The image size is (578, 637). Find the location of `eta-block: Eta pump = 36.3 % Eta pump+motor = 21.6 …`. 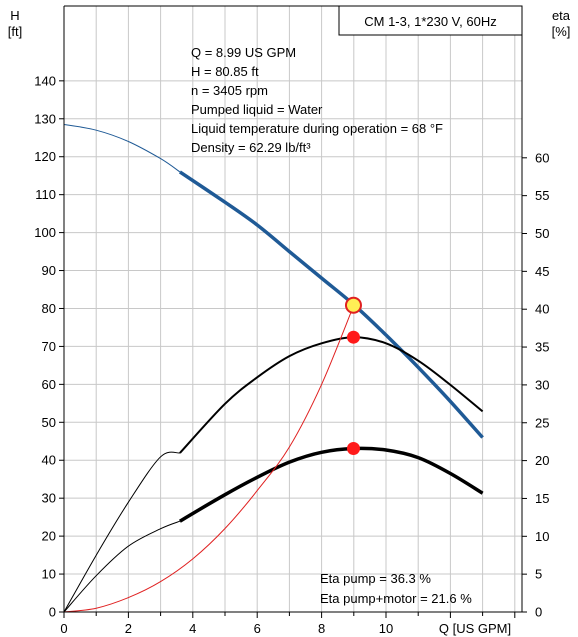

eta-block: Eta pump = 36.3 % Eta pump+motor = 21.6 … is located at coordinates (396, 588).